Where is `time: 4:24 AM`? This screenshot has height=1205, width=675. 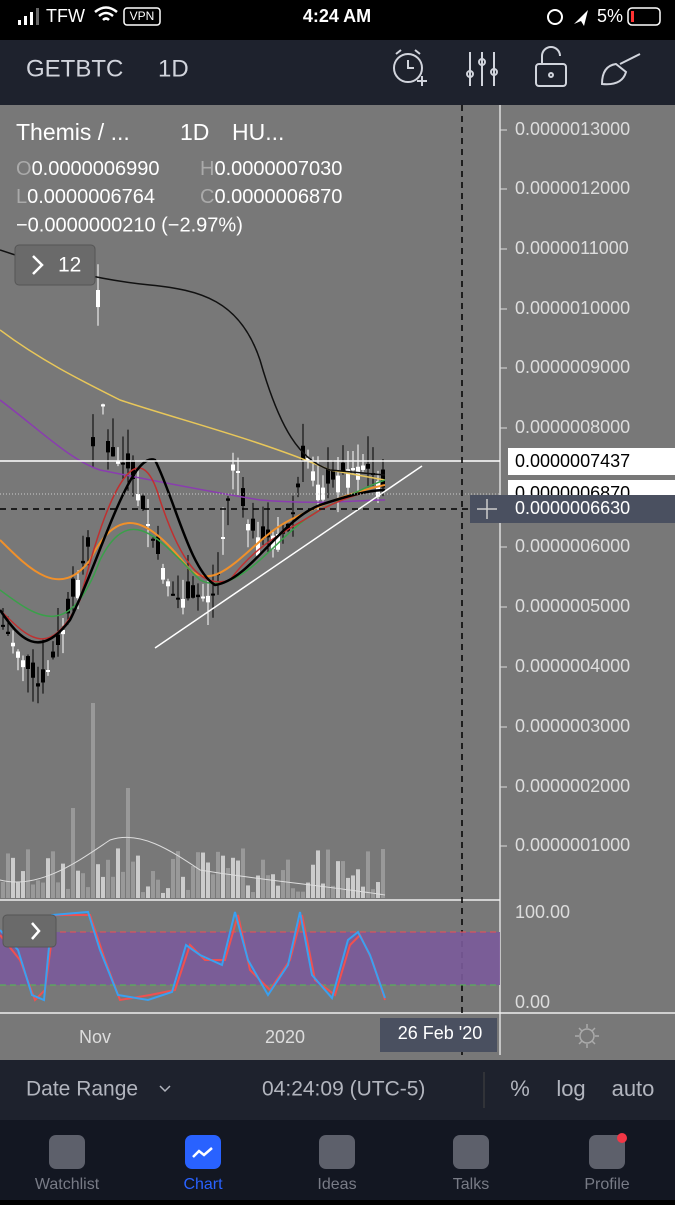 time: 4:24 AM is located at coordinates (337, 16).